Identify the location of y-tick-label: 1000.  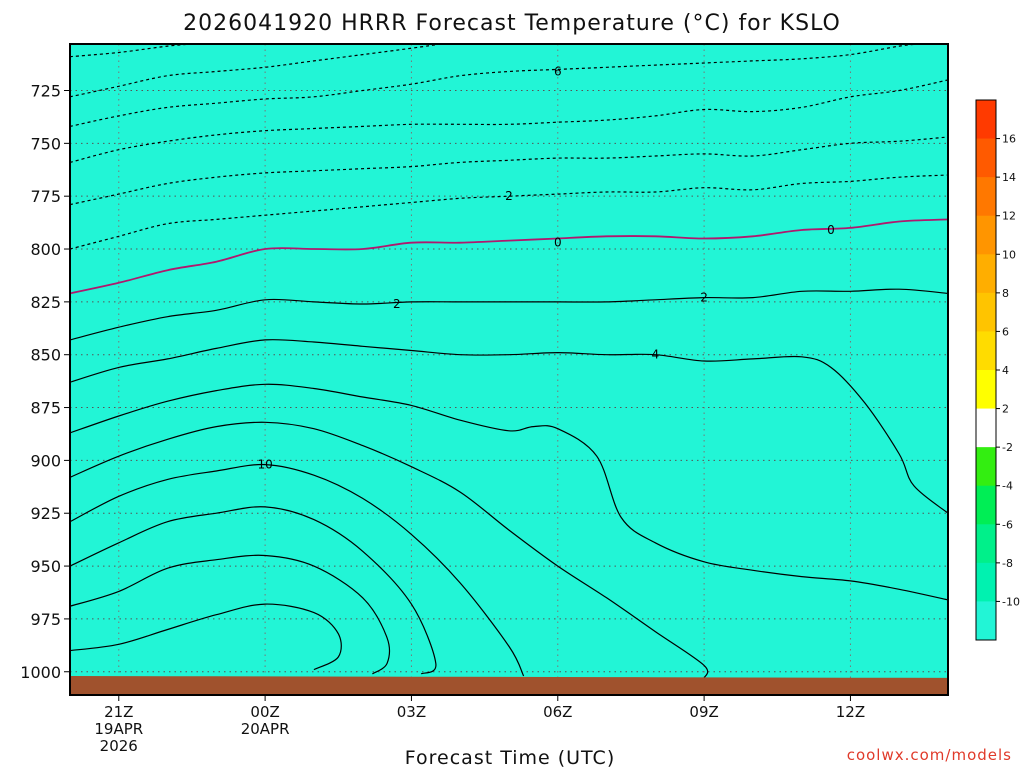
(40, 672).